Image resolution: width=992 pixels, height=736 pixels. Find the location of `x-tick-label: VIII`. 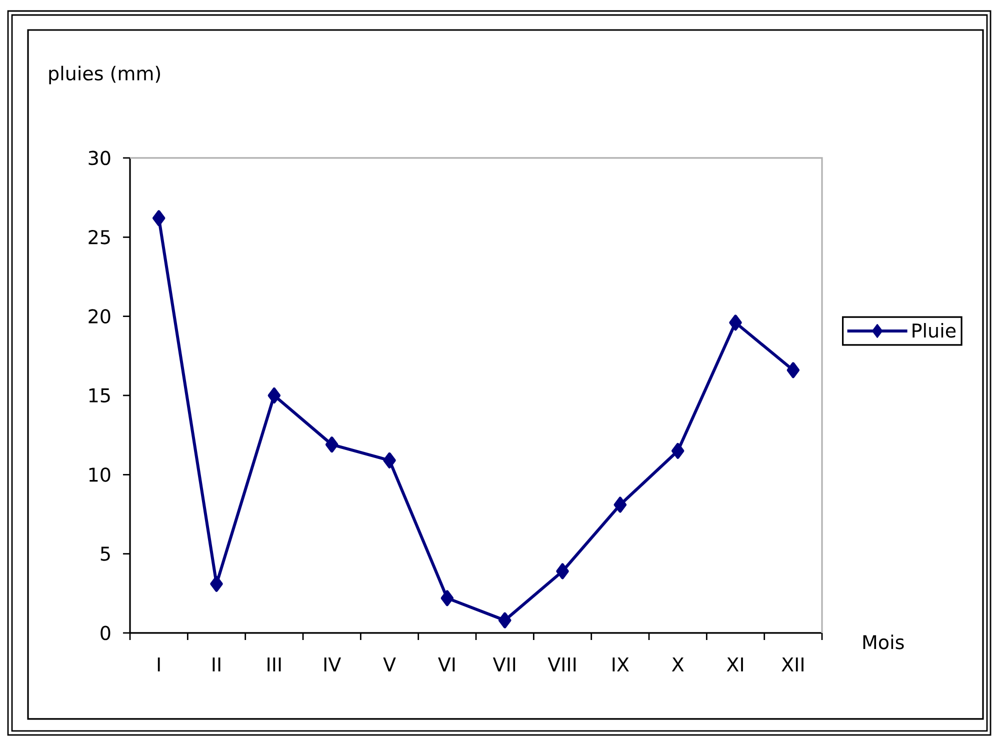

x-tick-label: VIII is located at coordinates (562, 665).